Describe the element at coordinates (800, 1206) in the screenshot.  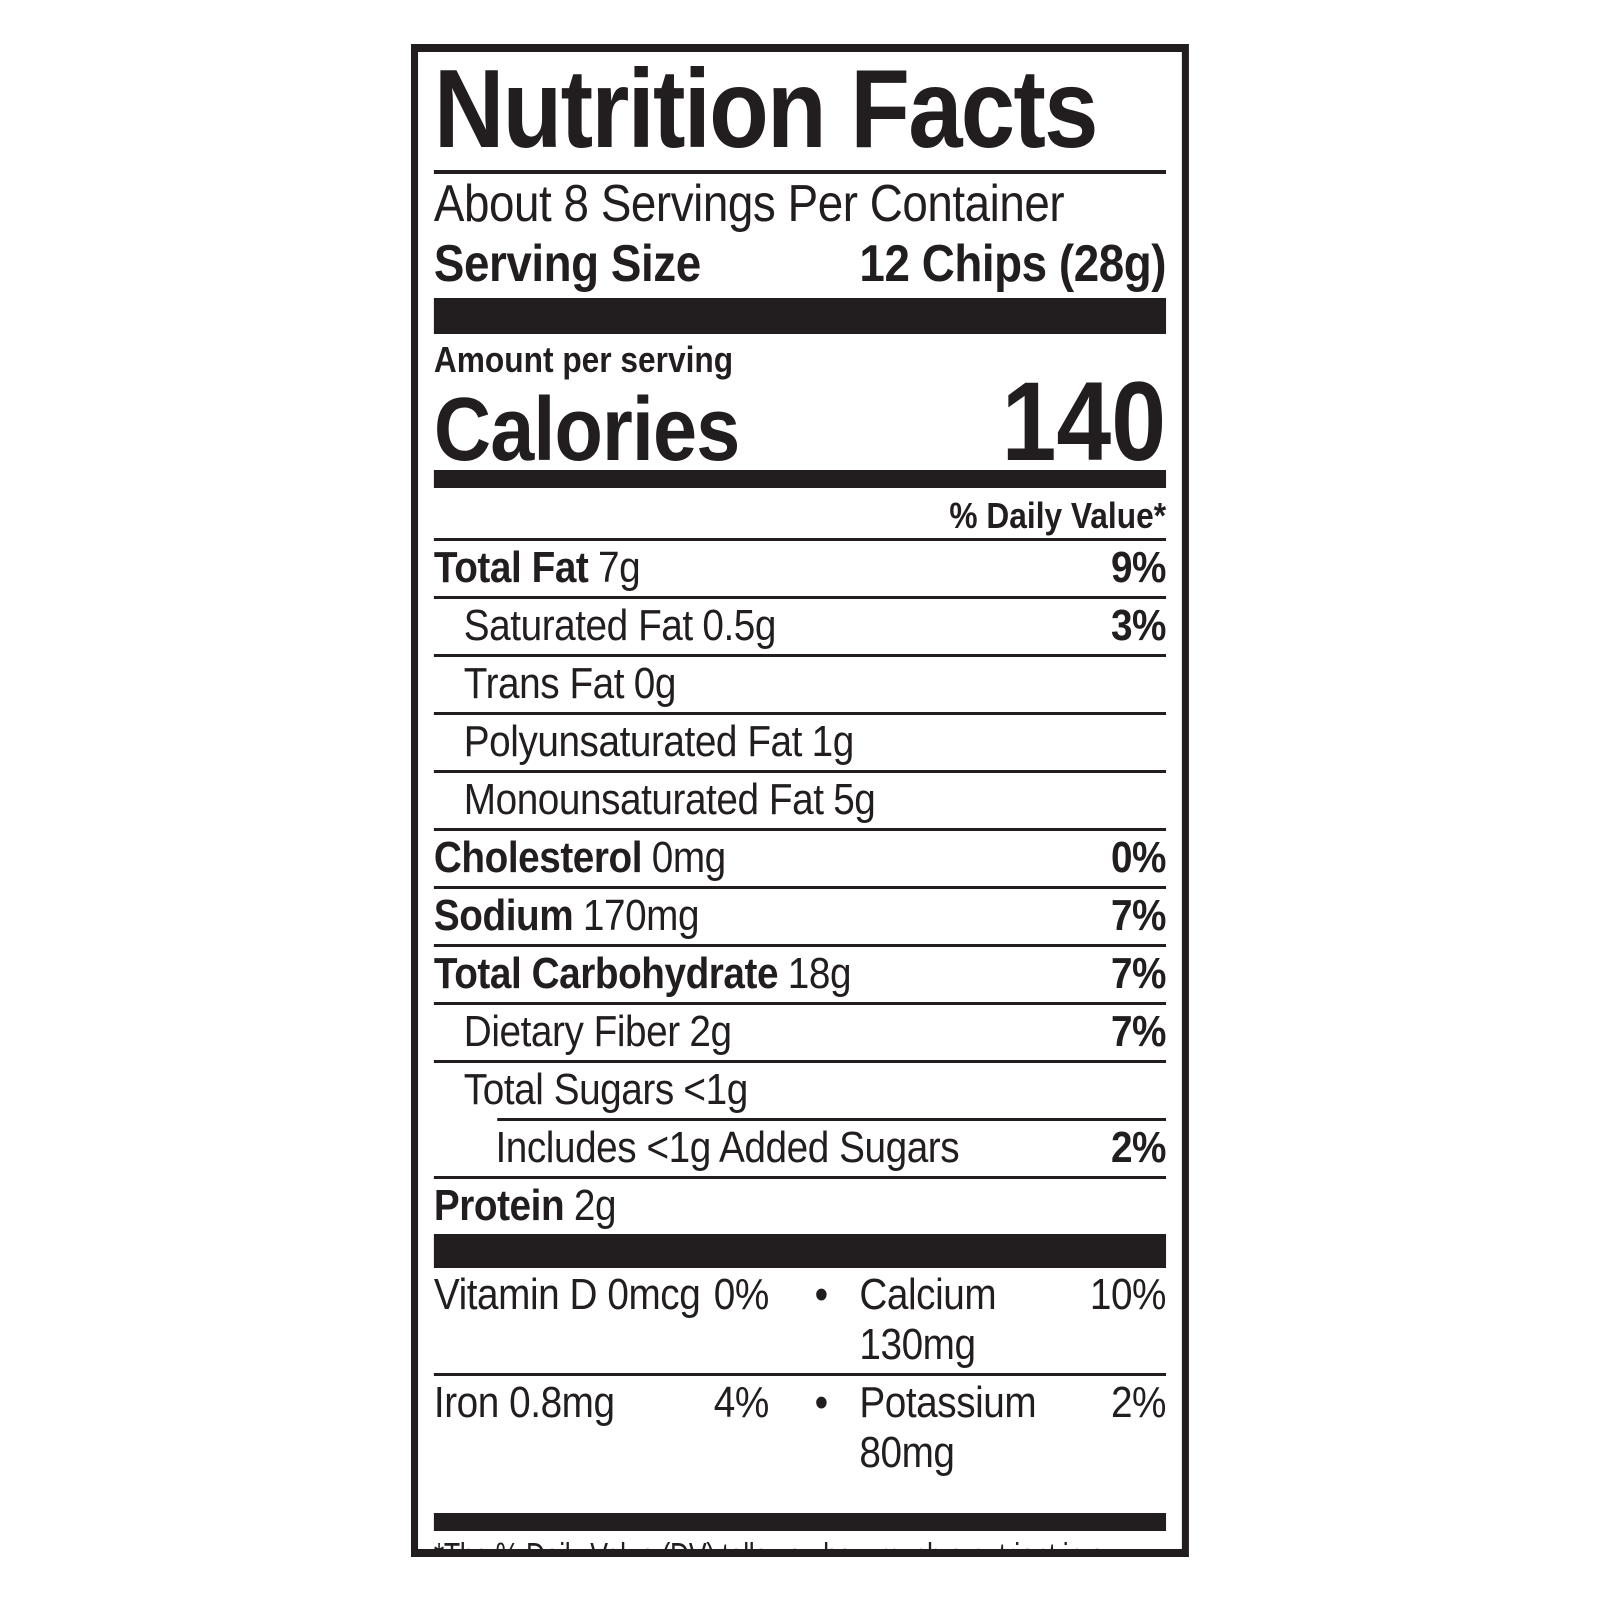
I see `nutrient-row-protein: Protein 2g` at that location.